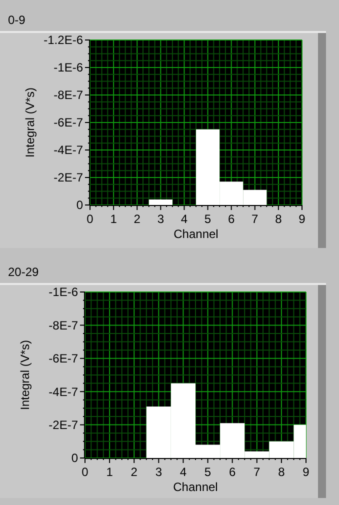 This screenshot has height=505, width=339. I want to click on x-tick-label: 0, so click(90, 219).